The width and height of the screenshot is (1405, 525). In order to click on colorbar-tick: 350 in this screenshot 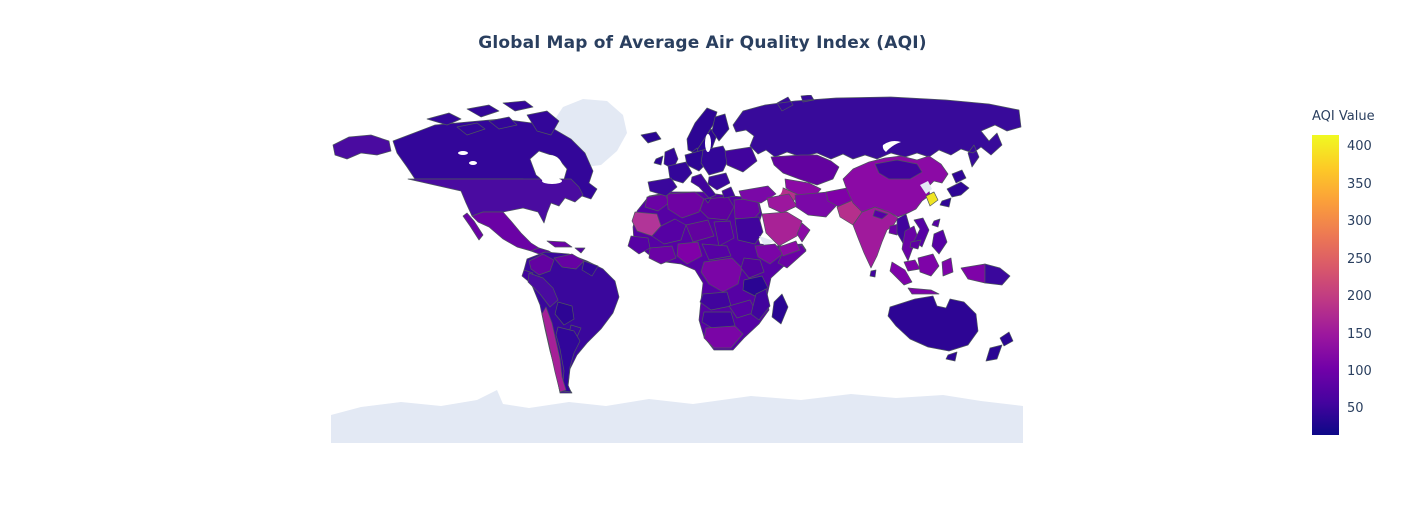, I will do `click(1359, 184)`.